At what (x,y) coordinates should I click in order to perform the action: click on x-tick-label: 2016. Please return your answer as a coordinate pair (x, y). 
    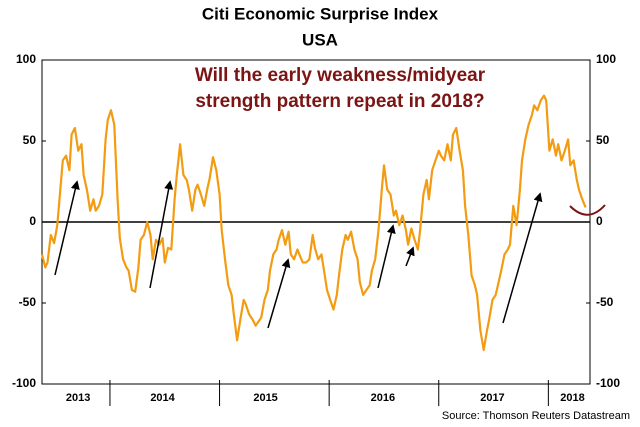
    Looking at the image, I should click on (383, 398).